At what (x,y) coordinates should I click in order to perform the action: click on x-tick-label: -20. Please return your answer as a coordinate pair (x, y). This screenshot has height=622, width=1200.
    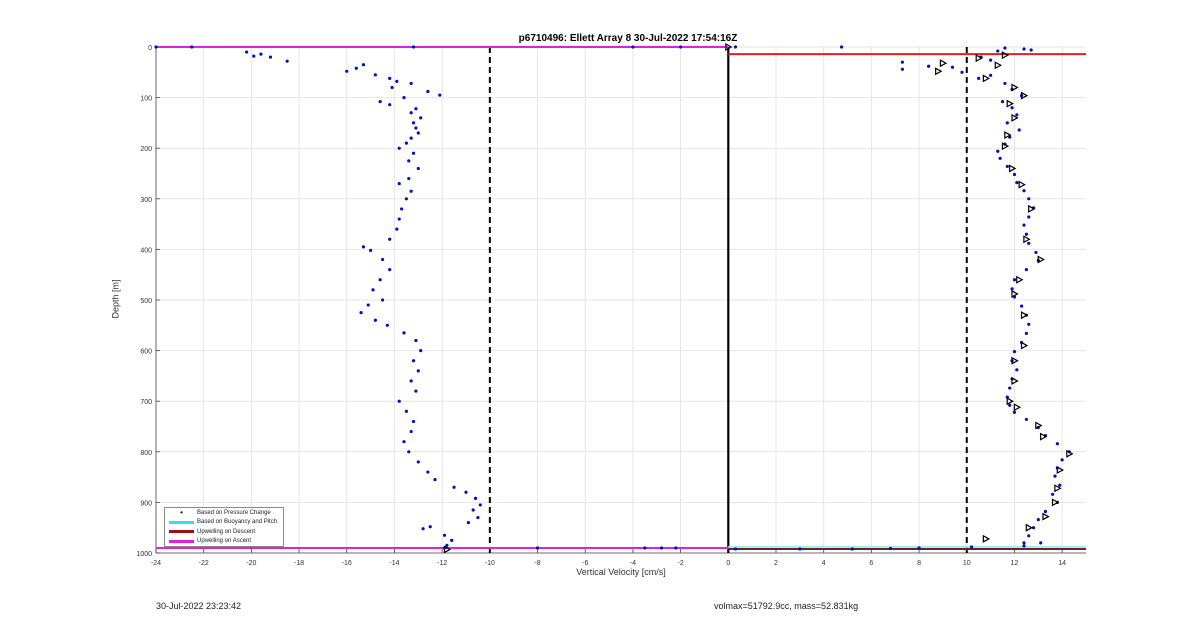
    Looking at the image, I should click on (251, 563).